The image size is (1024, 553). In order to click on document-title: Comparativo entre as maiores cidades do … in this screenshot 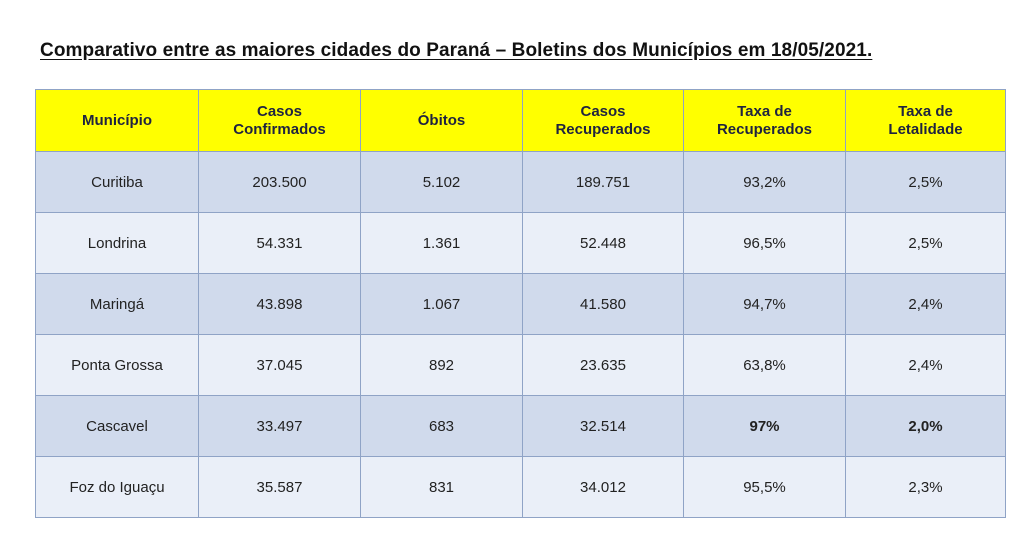, I will do `click(456, 50)`.